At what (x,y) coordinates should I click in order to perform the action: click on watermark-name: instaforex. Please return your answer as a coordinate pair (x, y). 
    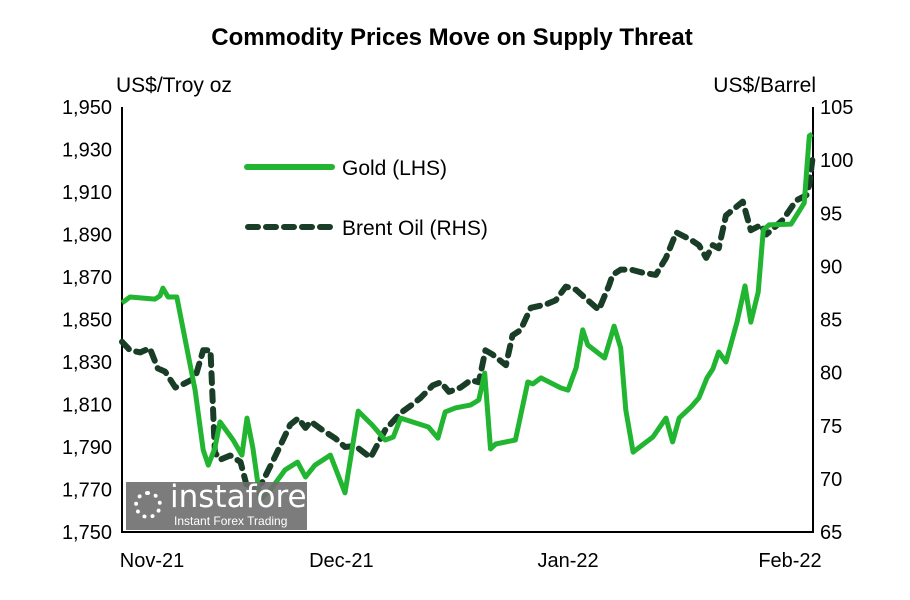
    Looking at the image, I should click on (247, 497).